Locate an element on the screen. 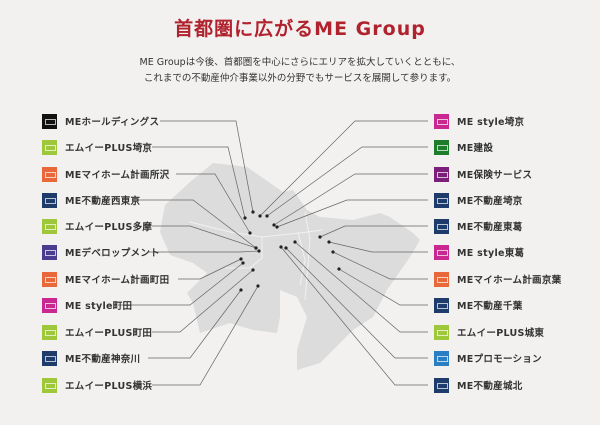 This screenshot has height=425, width=600. boundary-lines is located at coordinates (256, 256).